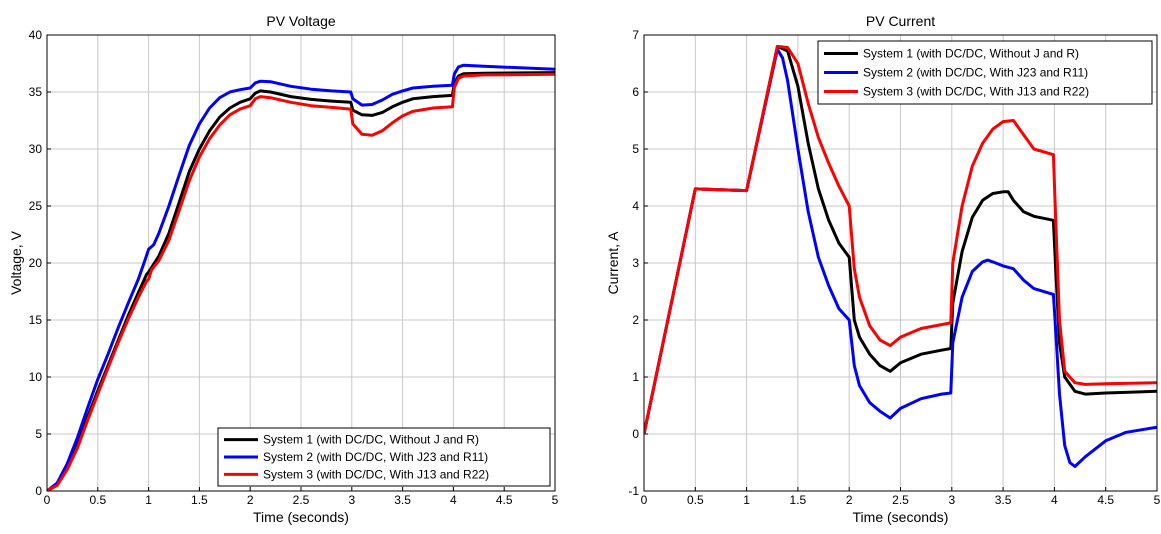 This screenshot has height=534, width=1161. Describe the element at coordinates (900, 500) in the screenshot. I see `current-x-tick-label: 2.5` at that location.